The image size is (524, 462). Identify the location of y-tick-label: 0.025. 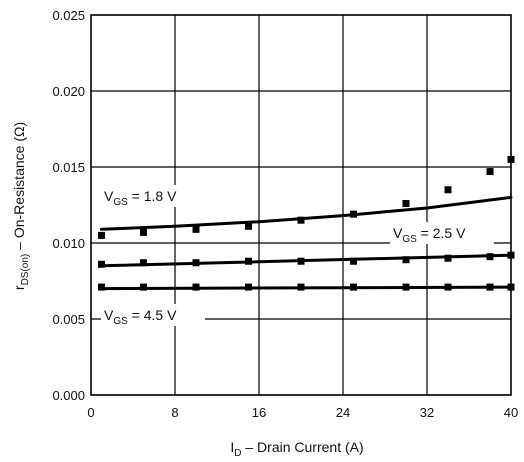
(68, 15).